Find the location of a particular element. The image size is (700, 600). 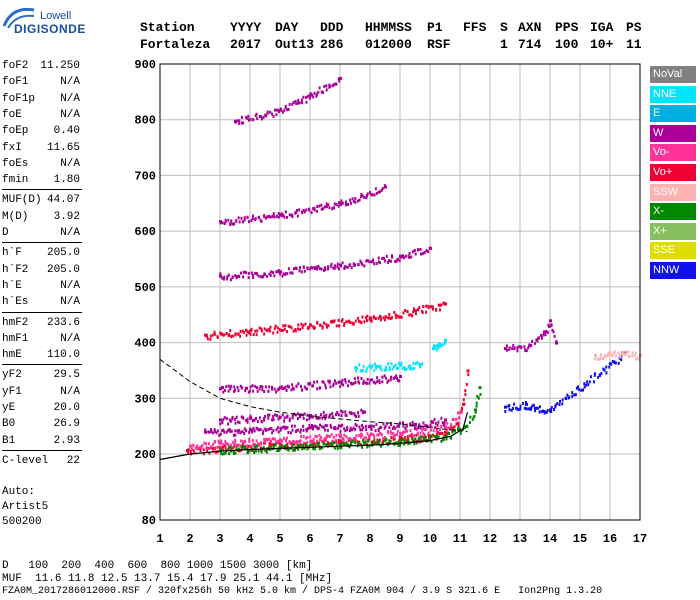

artist-label: Artist5 is located at coordinates (25, 507).